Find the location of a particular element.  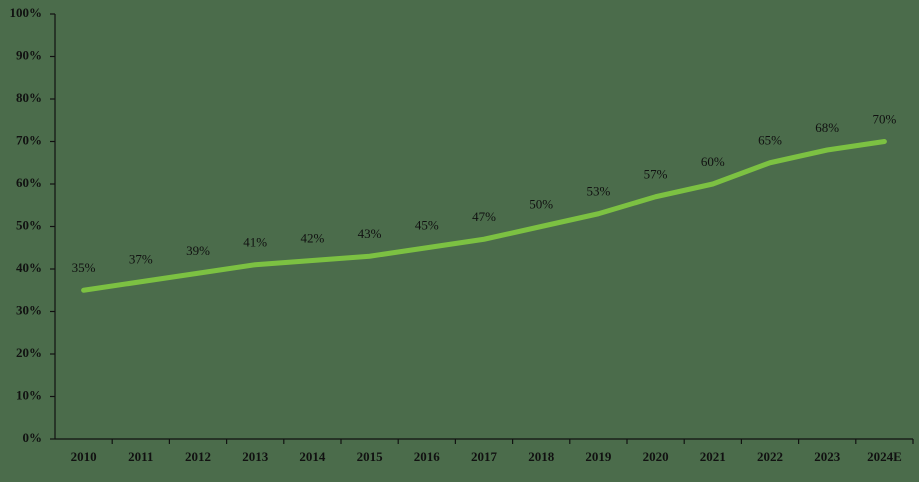

data-label: 53% is located at coordinates (598, 191).